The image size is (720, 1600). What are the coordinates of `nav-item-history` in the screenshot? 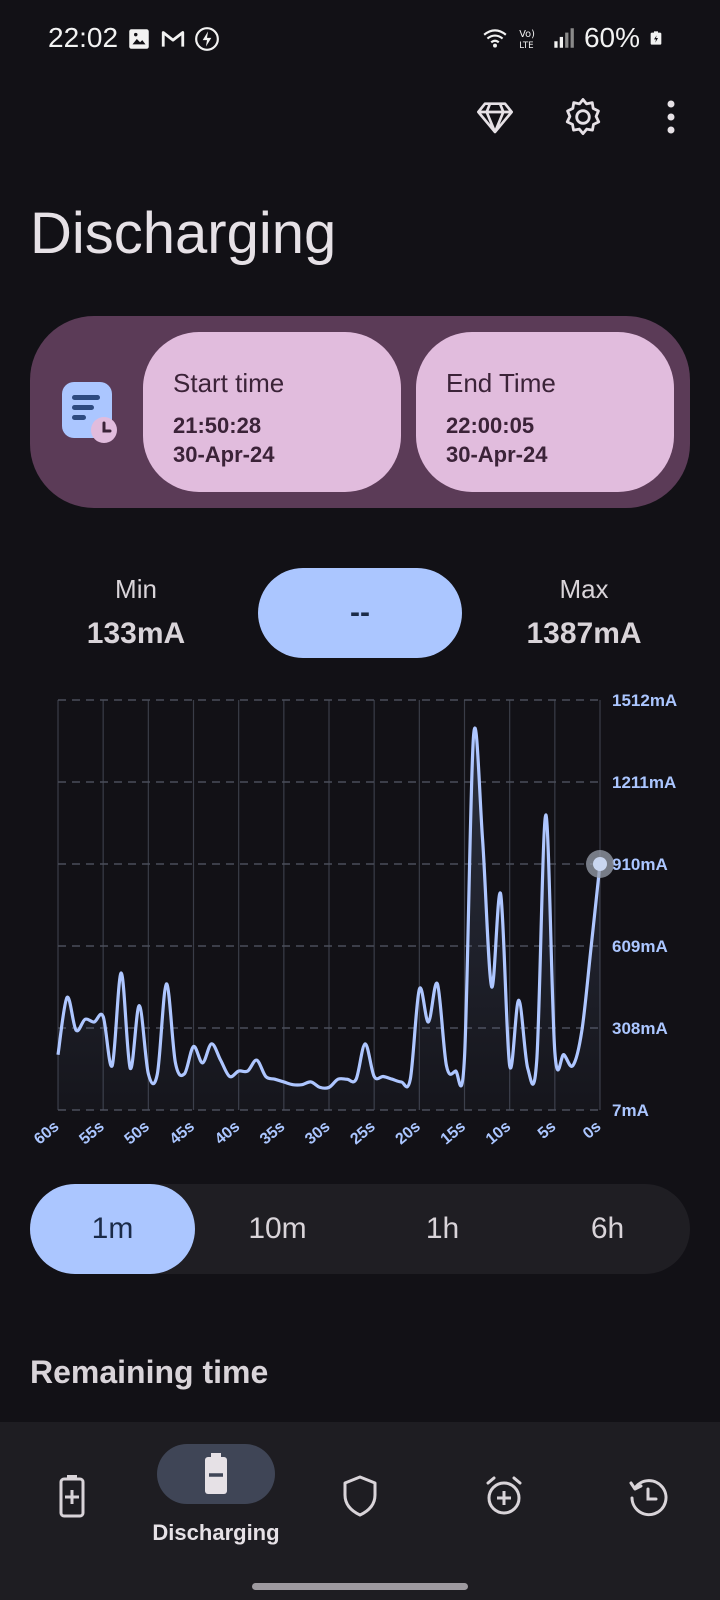 It's located at (648, 1497).